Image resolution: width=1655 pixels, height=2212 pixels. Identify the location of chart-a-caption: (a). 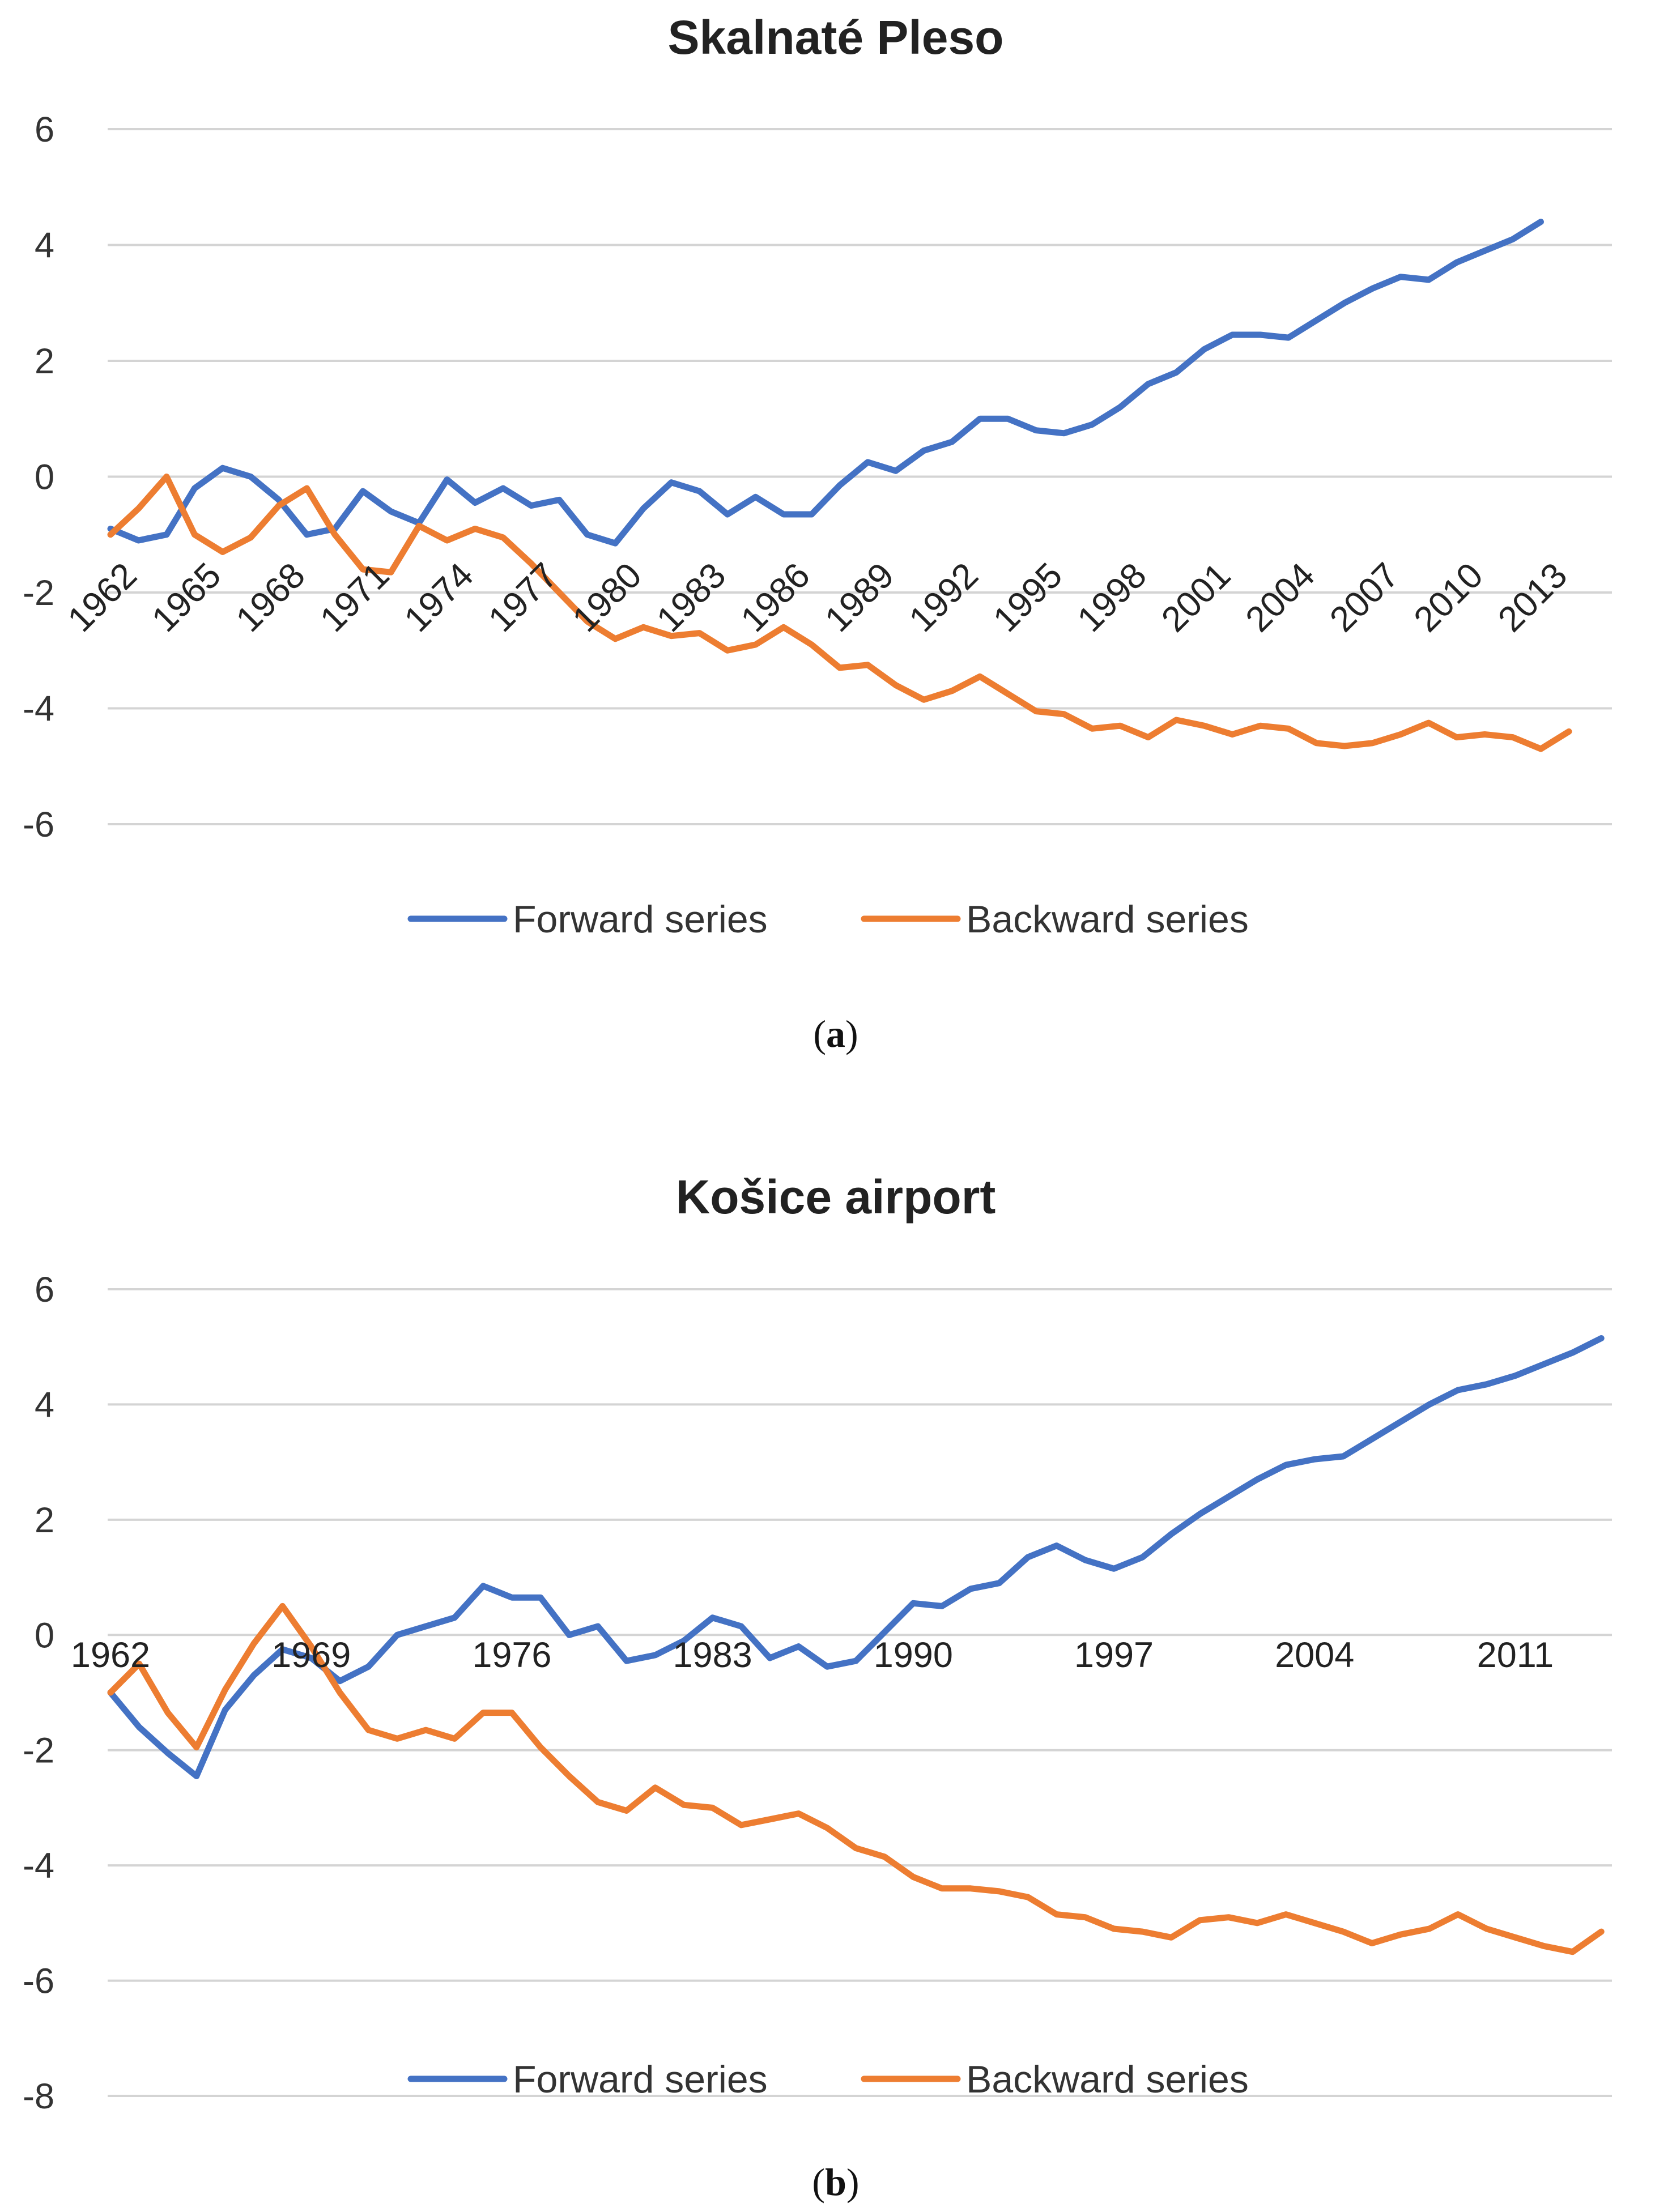
(835, 1033).